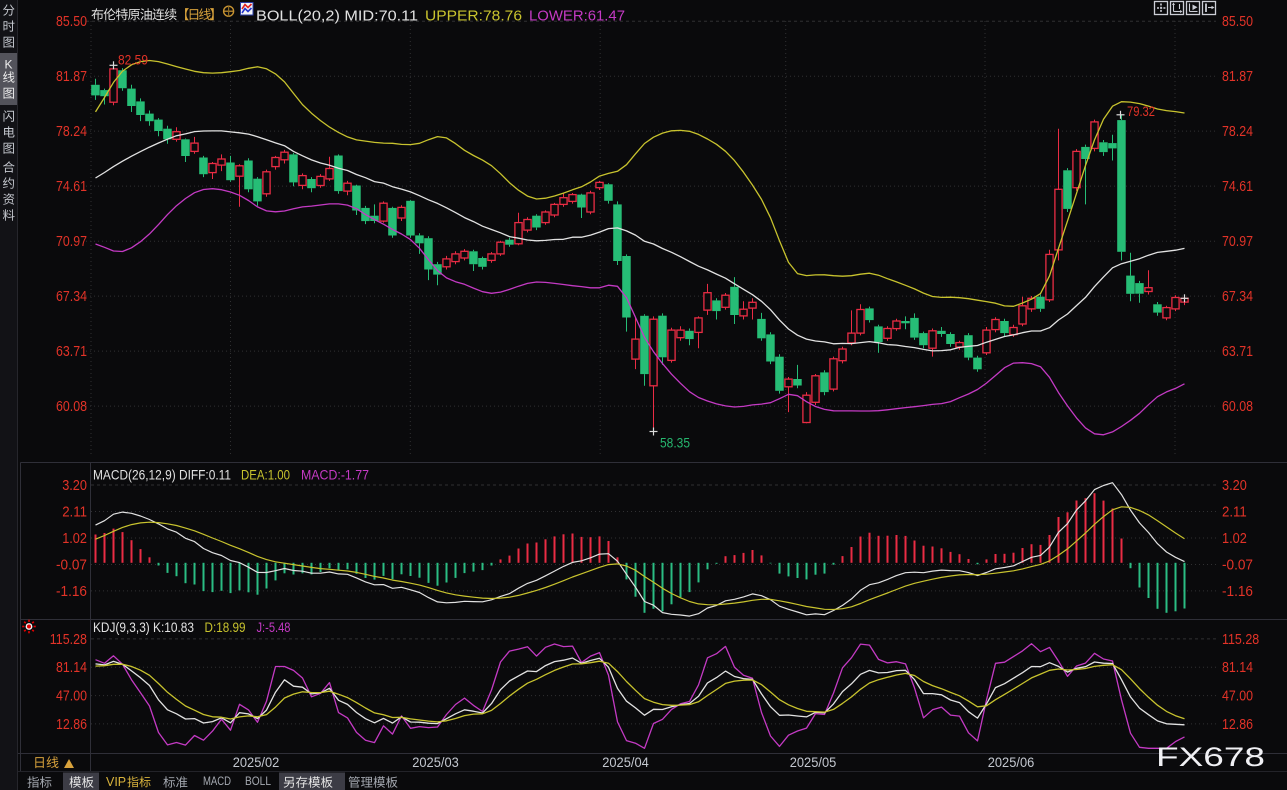 This screenshot has width=1287, height=790. Describe the element at coordinates (225, 627) in the screenshot. I see `svg-text: D:18.99` at that location.